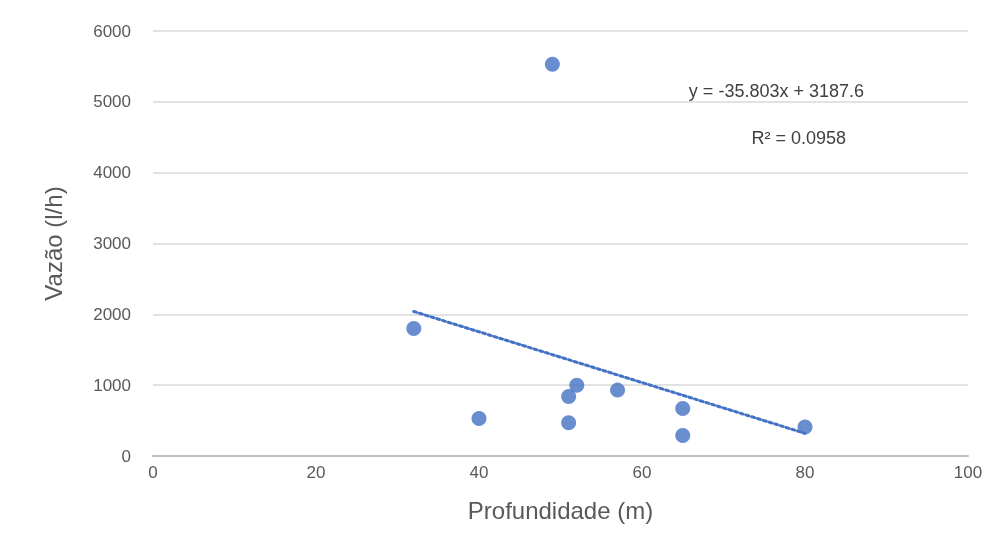  What do you see at coordinates (112, 243) in the screenshot?
I see `y-tick-label: 3000` at bounding box center [112, 243].